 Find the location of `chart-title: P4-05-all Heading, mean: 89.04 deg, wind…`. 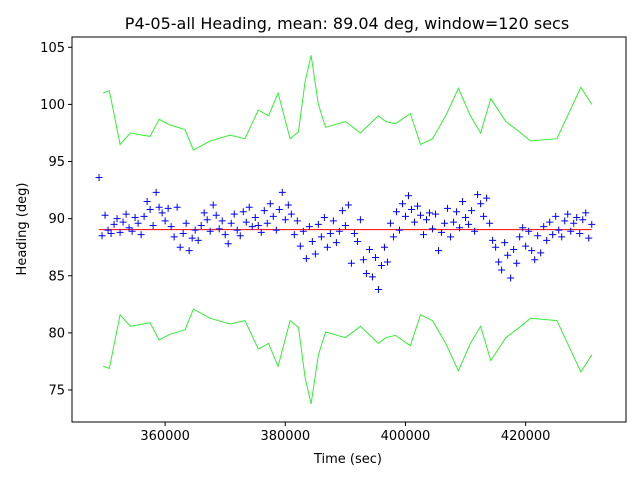

chart-title: P4-05-all Heading, mean: 89.04 deg, wind… is located at coordinates (347, 23).